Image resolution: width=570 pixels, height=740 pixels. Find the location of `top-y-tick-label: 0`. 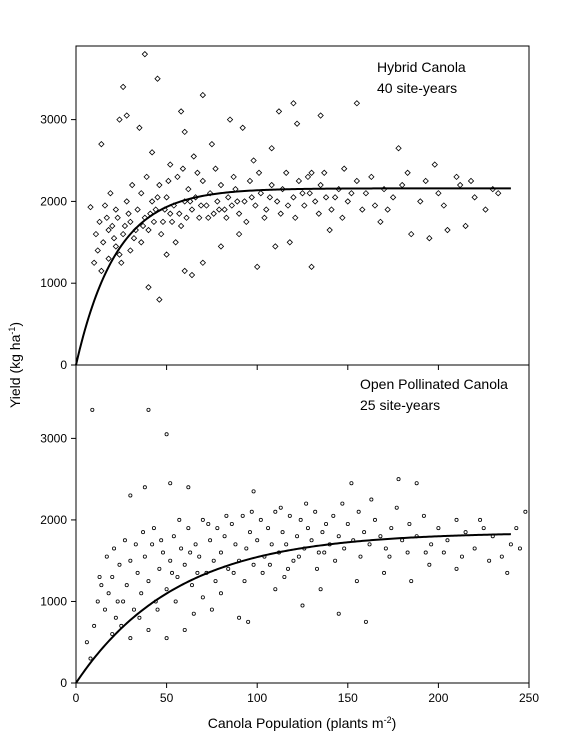

top-y-tick-label: 0 is located at coordinates (63, 365).